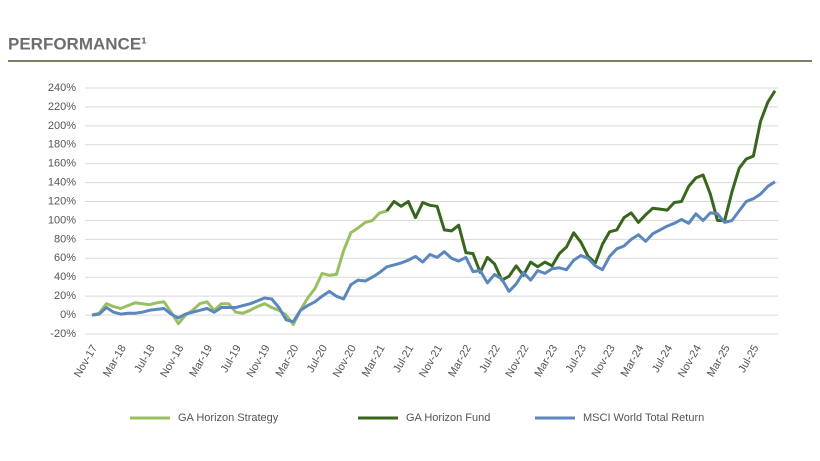 Image resolution: width=820 pixels, height=461 pixels. I want to click on y-tick-label: 240%, so click(62, 88).